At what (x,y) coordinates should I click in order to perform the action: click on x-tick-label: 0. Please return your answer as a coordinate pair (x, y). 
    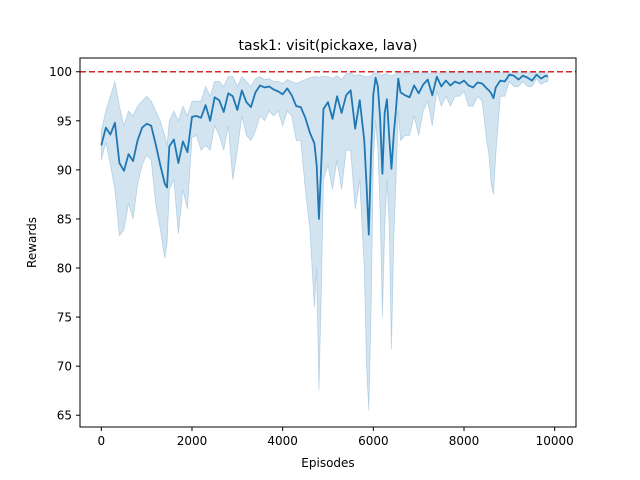
    Looking at the image, I should click on (101, 441).